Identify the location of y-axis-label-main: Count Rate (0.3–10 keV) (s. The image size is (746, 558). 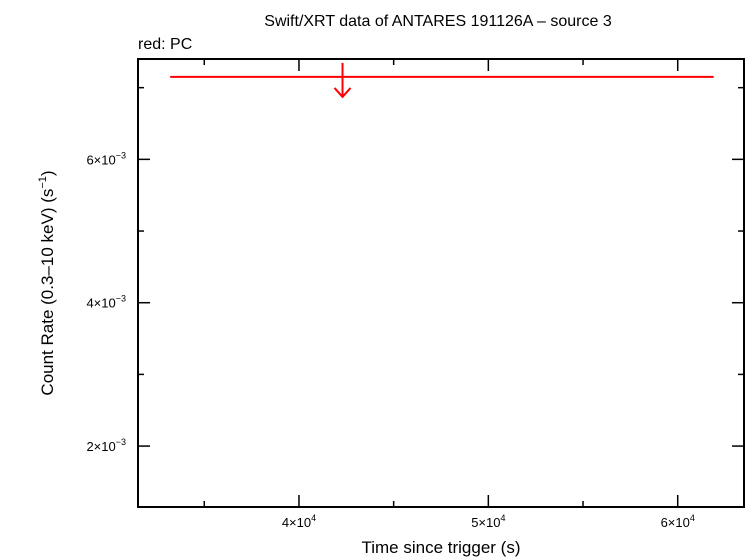
(47, 292).